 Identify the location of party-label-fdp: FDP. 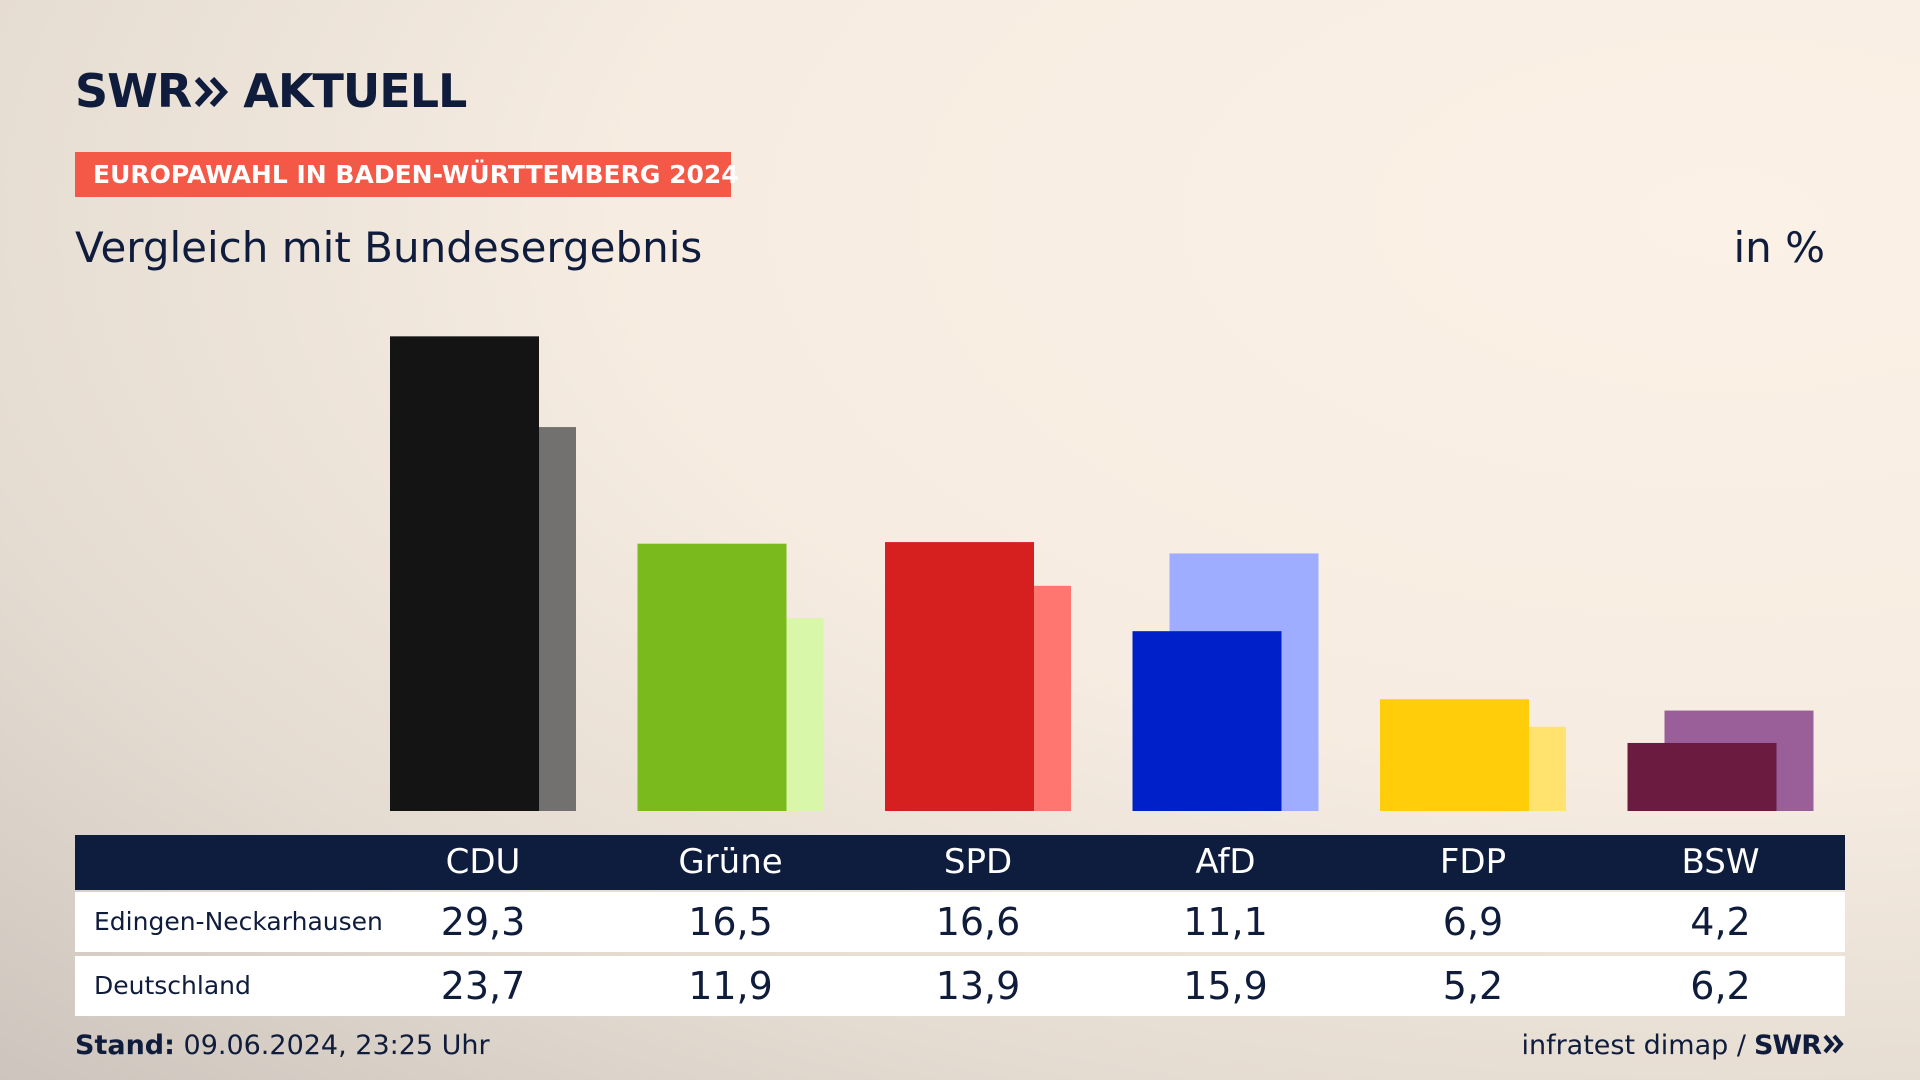
(1473, 862).